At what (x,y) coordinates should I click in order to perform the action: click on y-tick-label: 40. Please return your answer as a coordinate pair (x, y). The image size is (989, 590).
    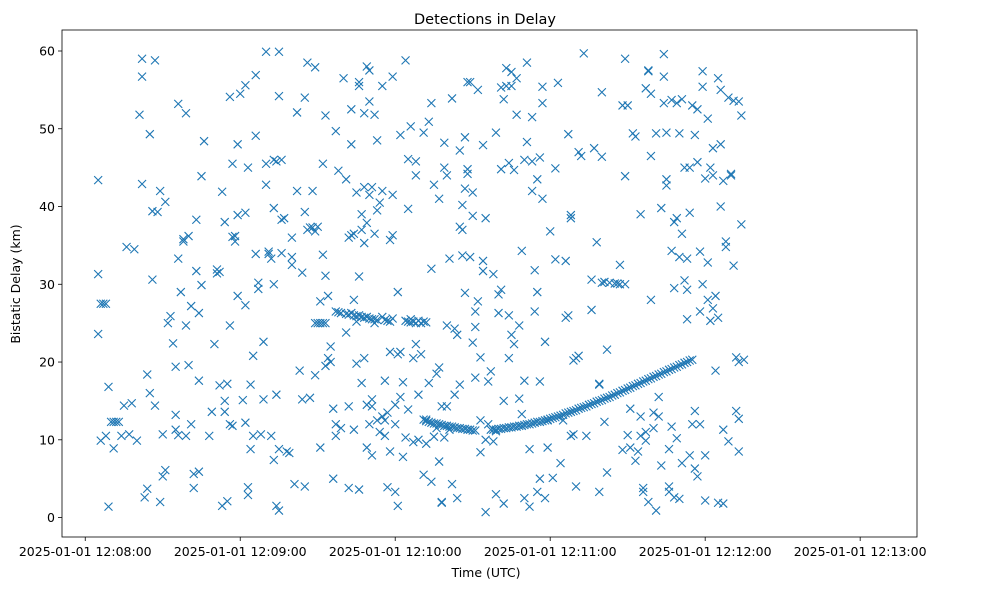
    Looking at the image, I should click on (47, 206).